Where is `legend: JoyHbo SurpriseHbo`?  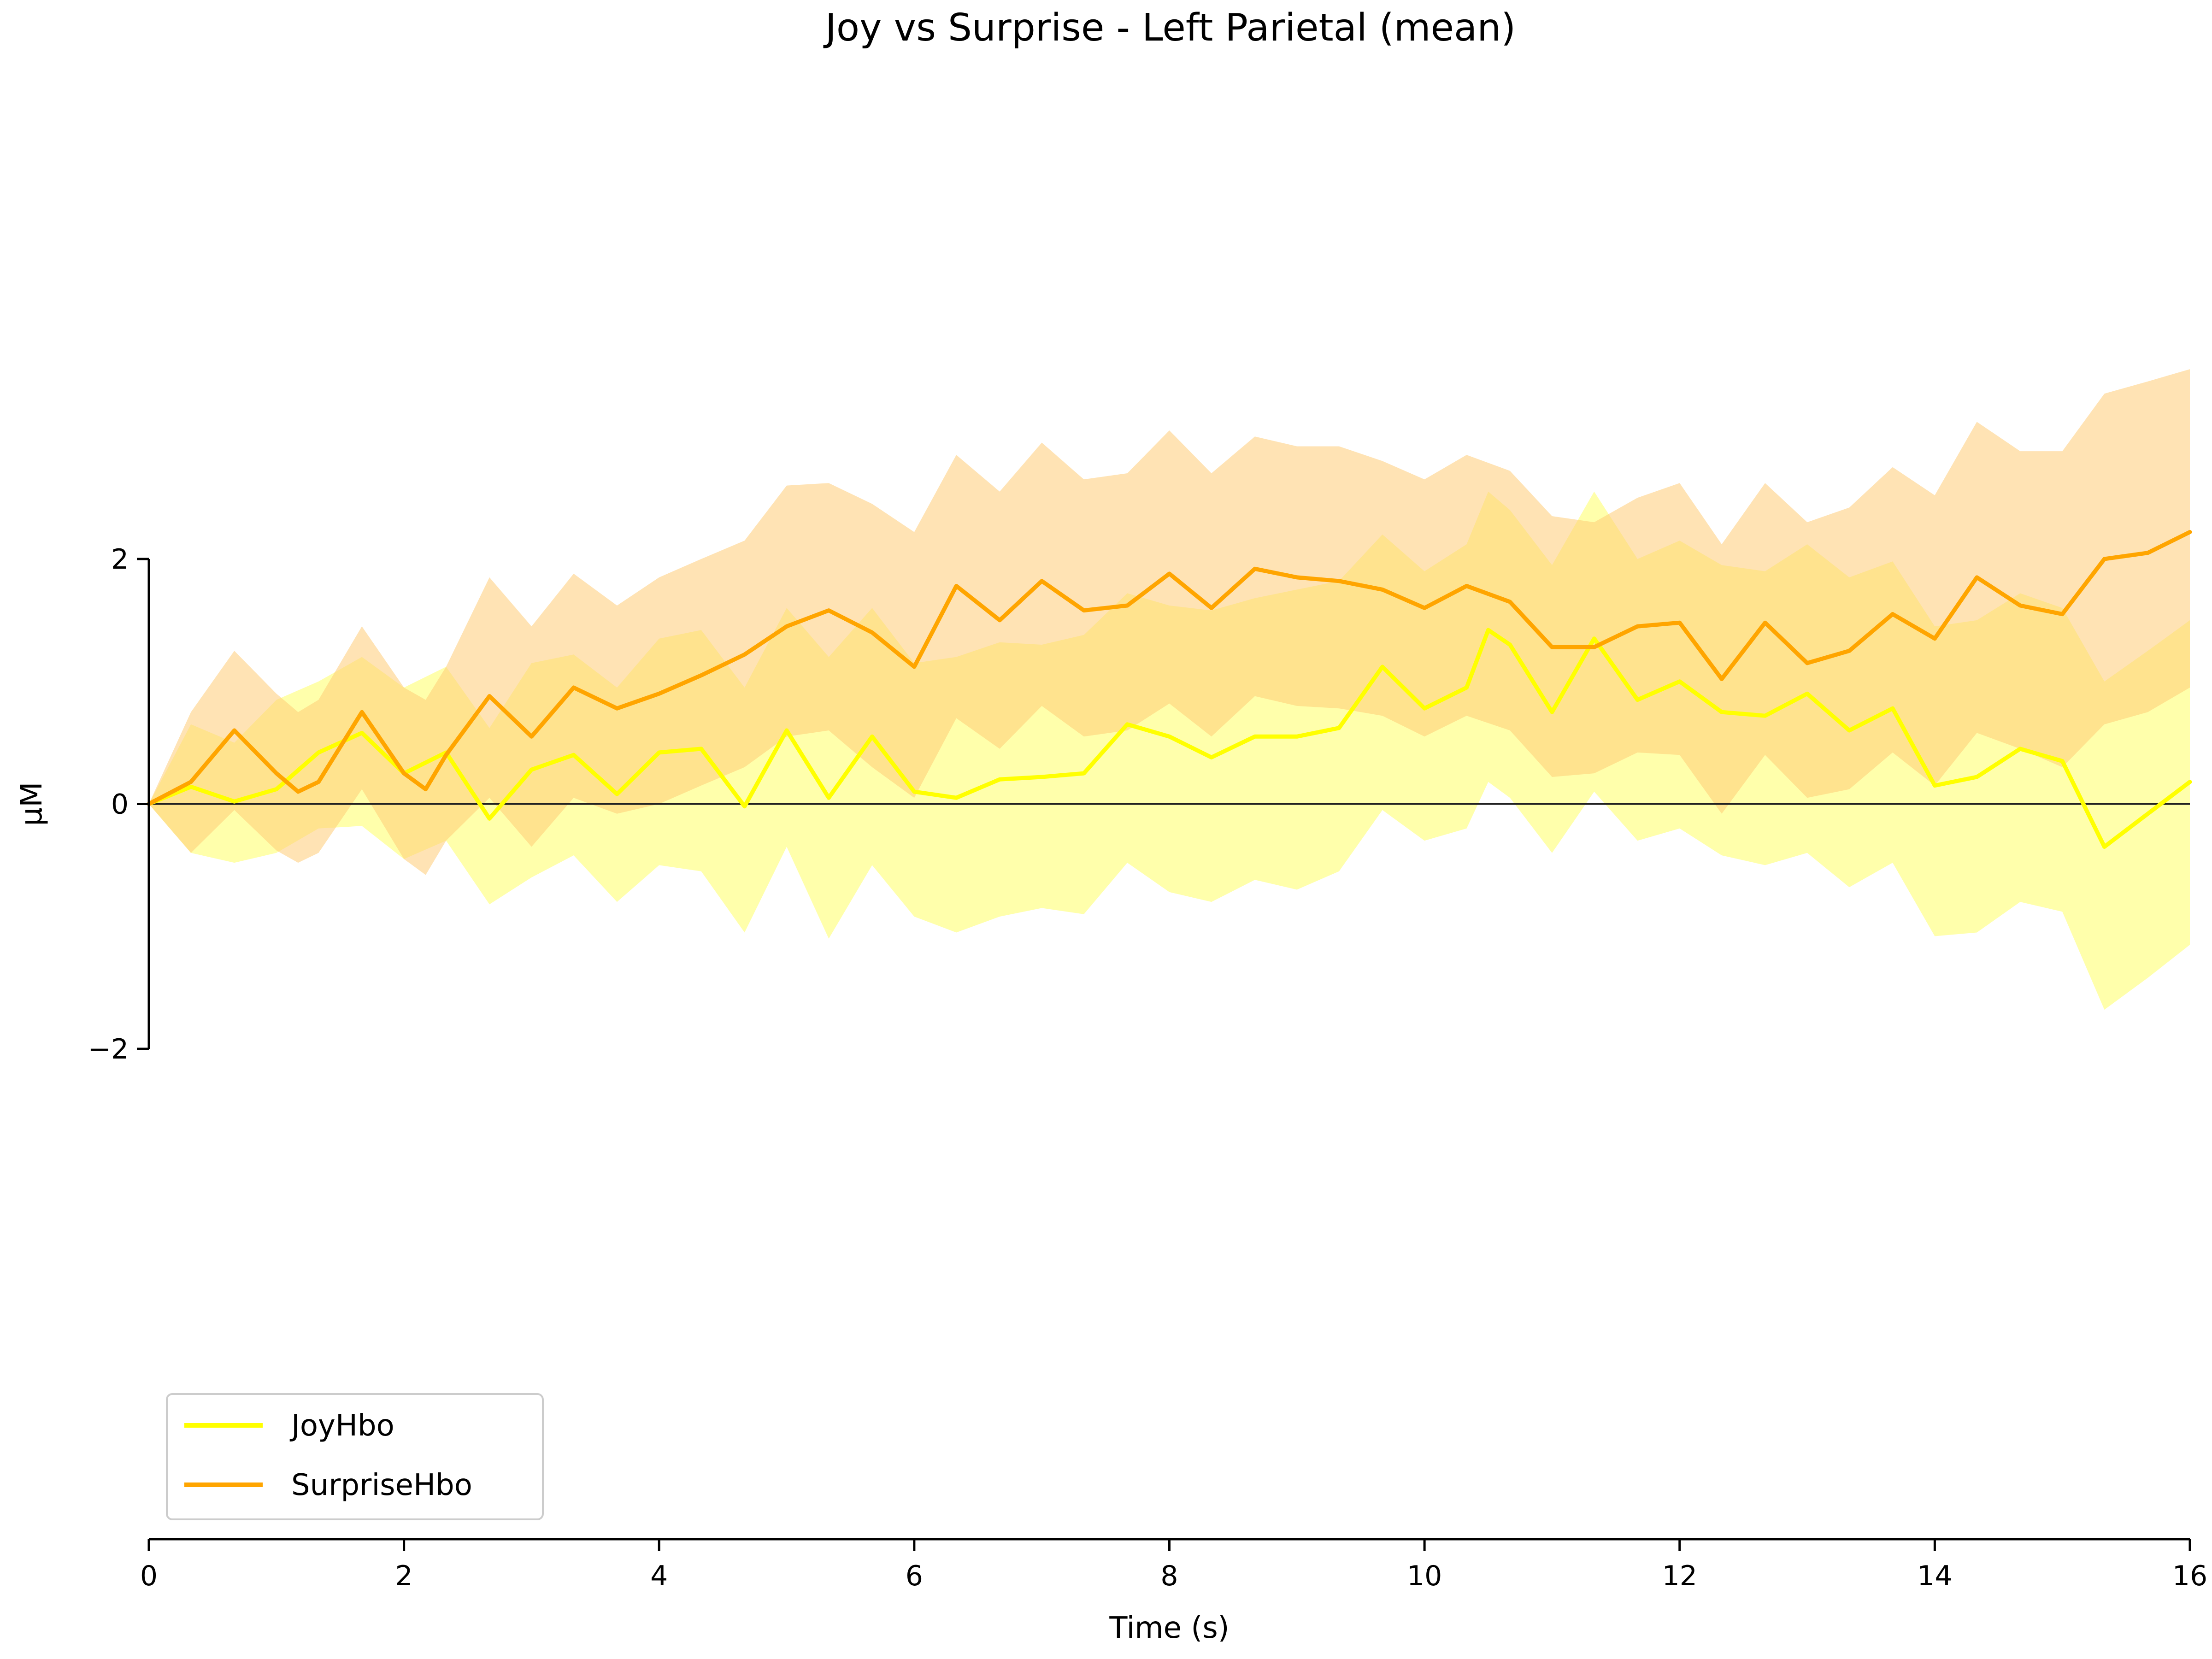 legend: JoyHbo SurpriseHbo is located at coordinates (355, 1456).